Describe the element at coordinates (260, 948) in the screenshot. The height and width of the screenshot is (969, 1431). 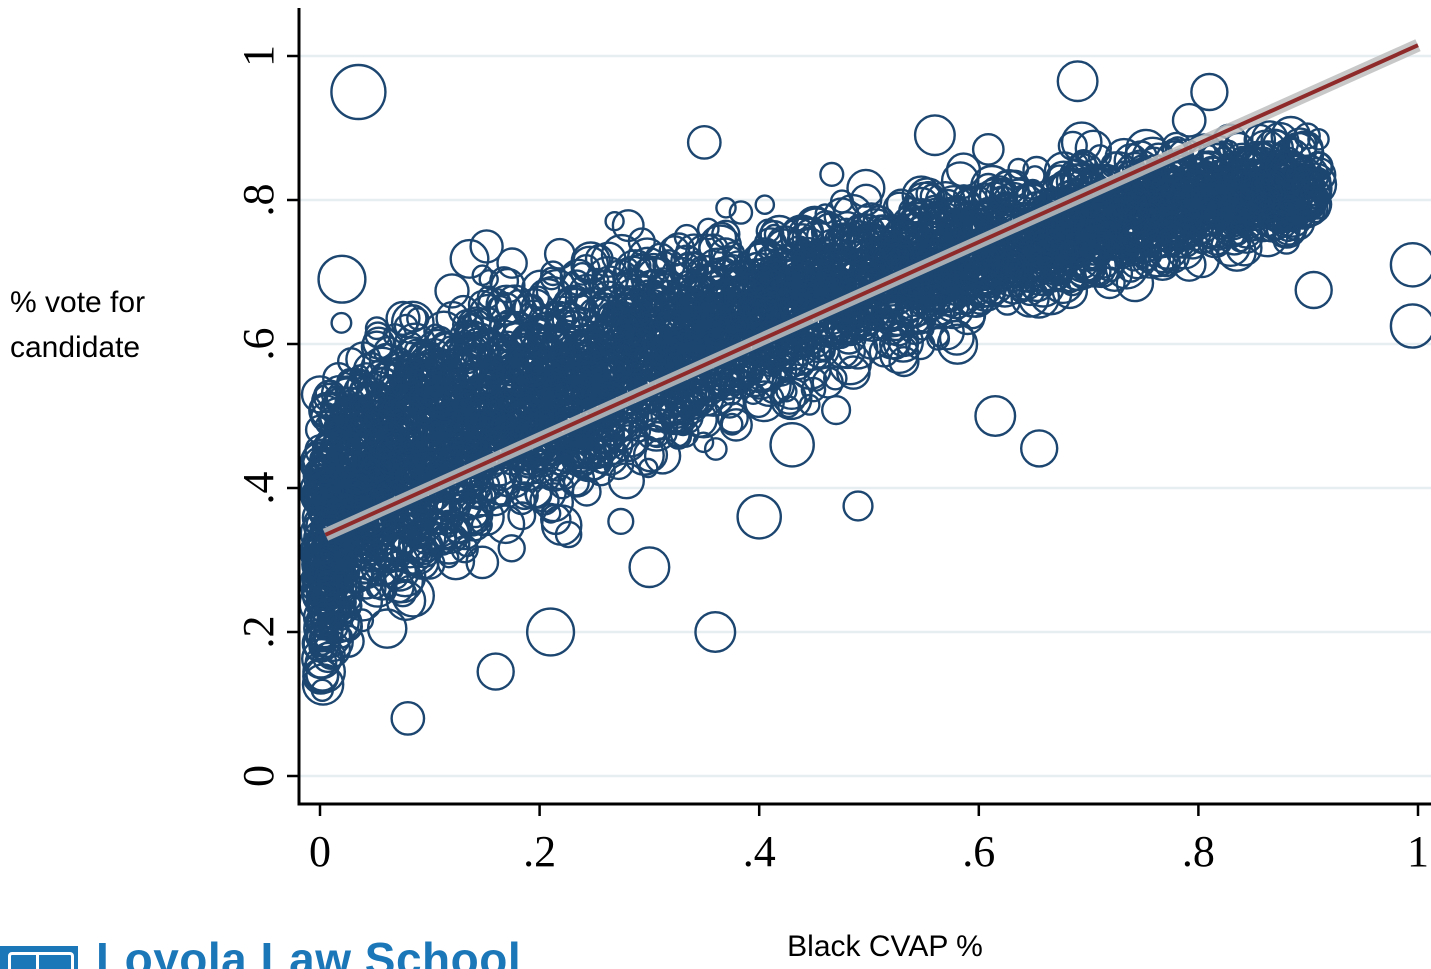
I see `logo: Loyola Law School` at that location.